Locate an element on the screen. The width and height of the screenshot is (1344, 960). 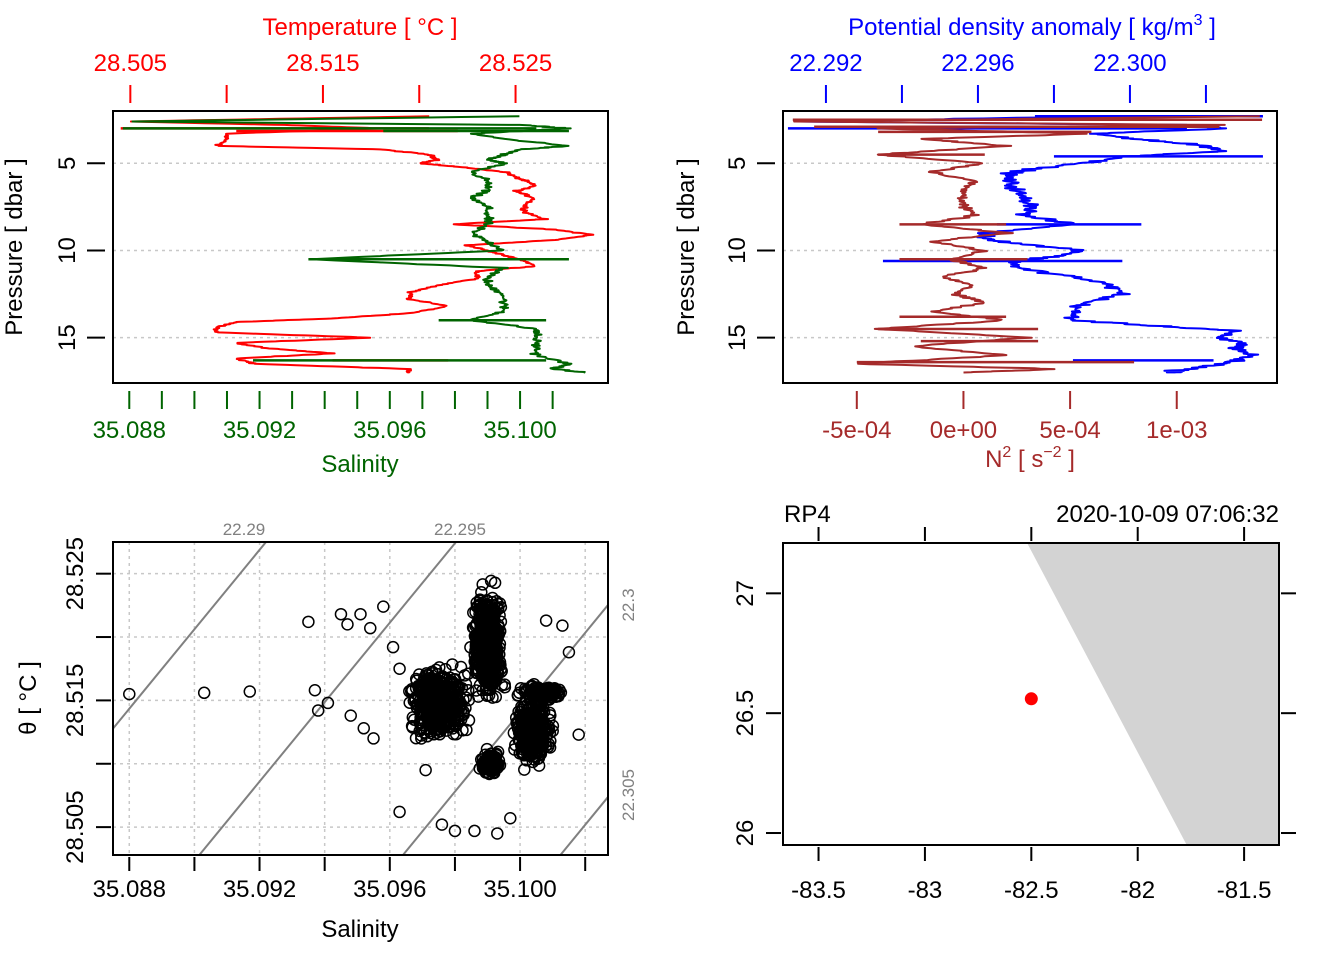
tick-label: 10 is located at coordinates (737, 250).